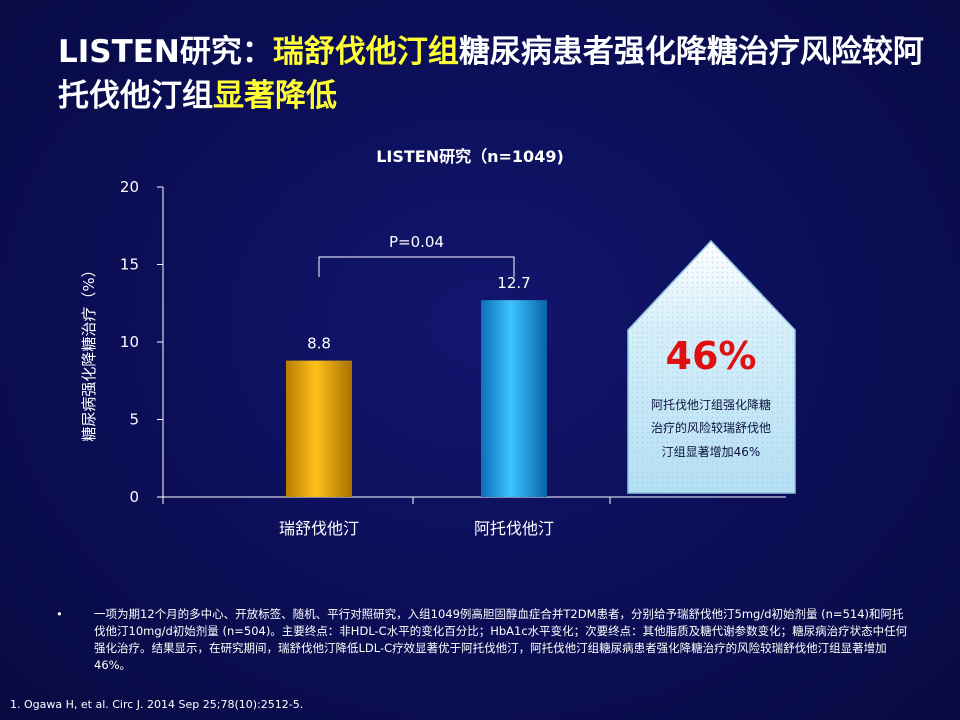  Describe the element at coordinates (319, 344) in the screenshot. I see `bar-value-label-1: 8.8` at that location.